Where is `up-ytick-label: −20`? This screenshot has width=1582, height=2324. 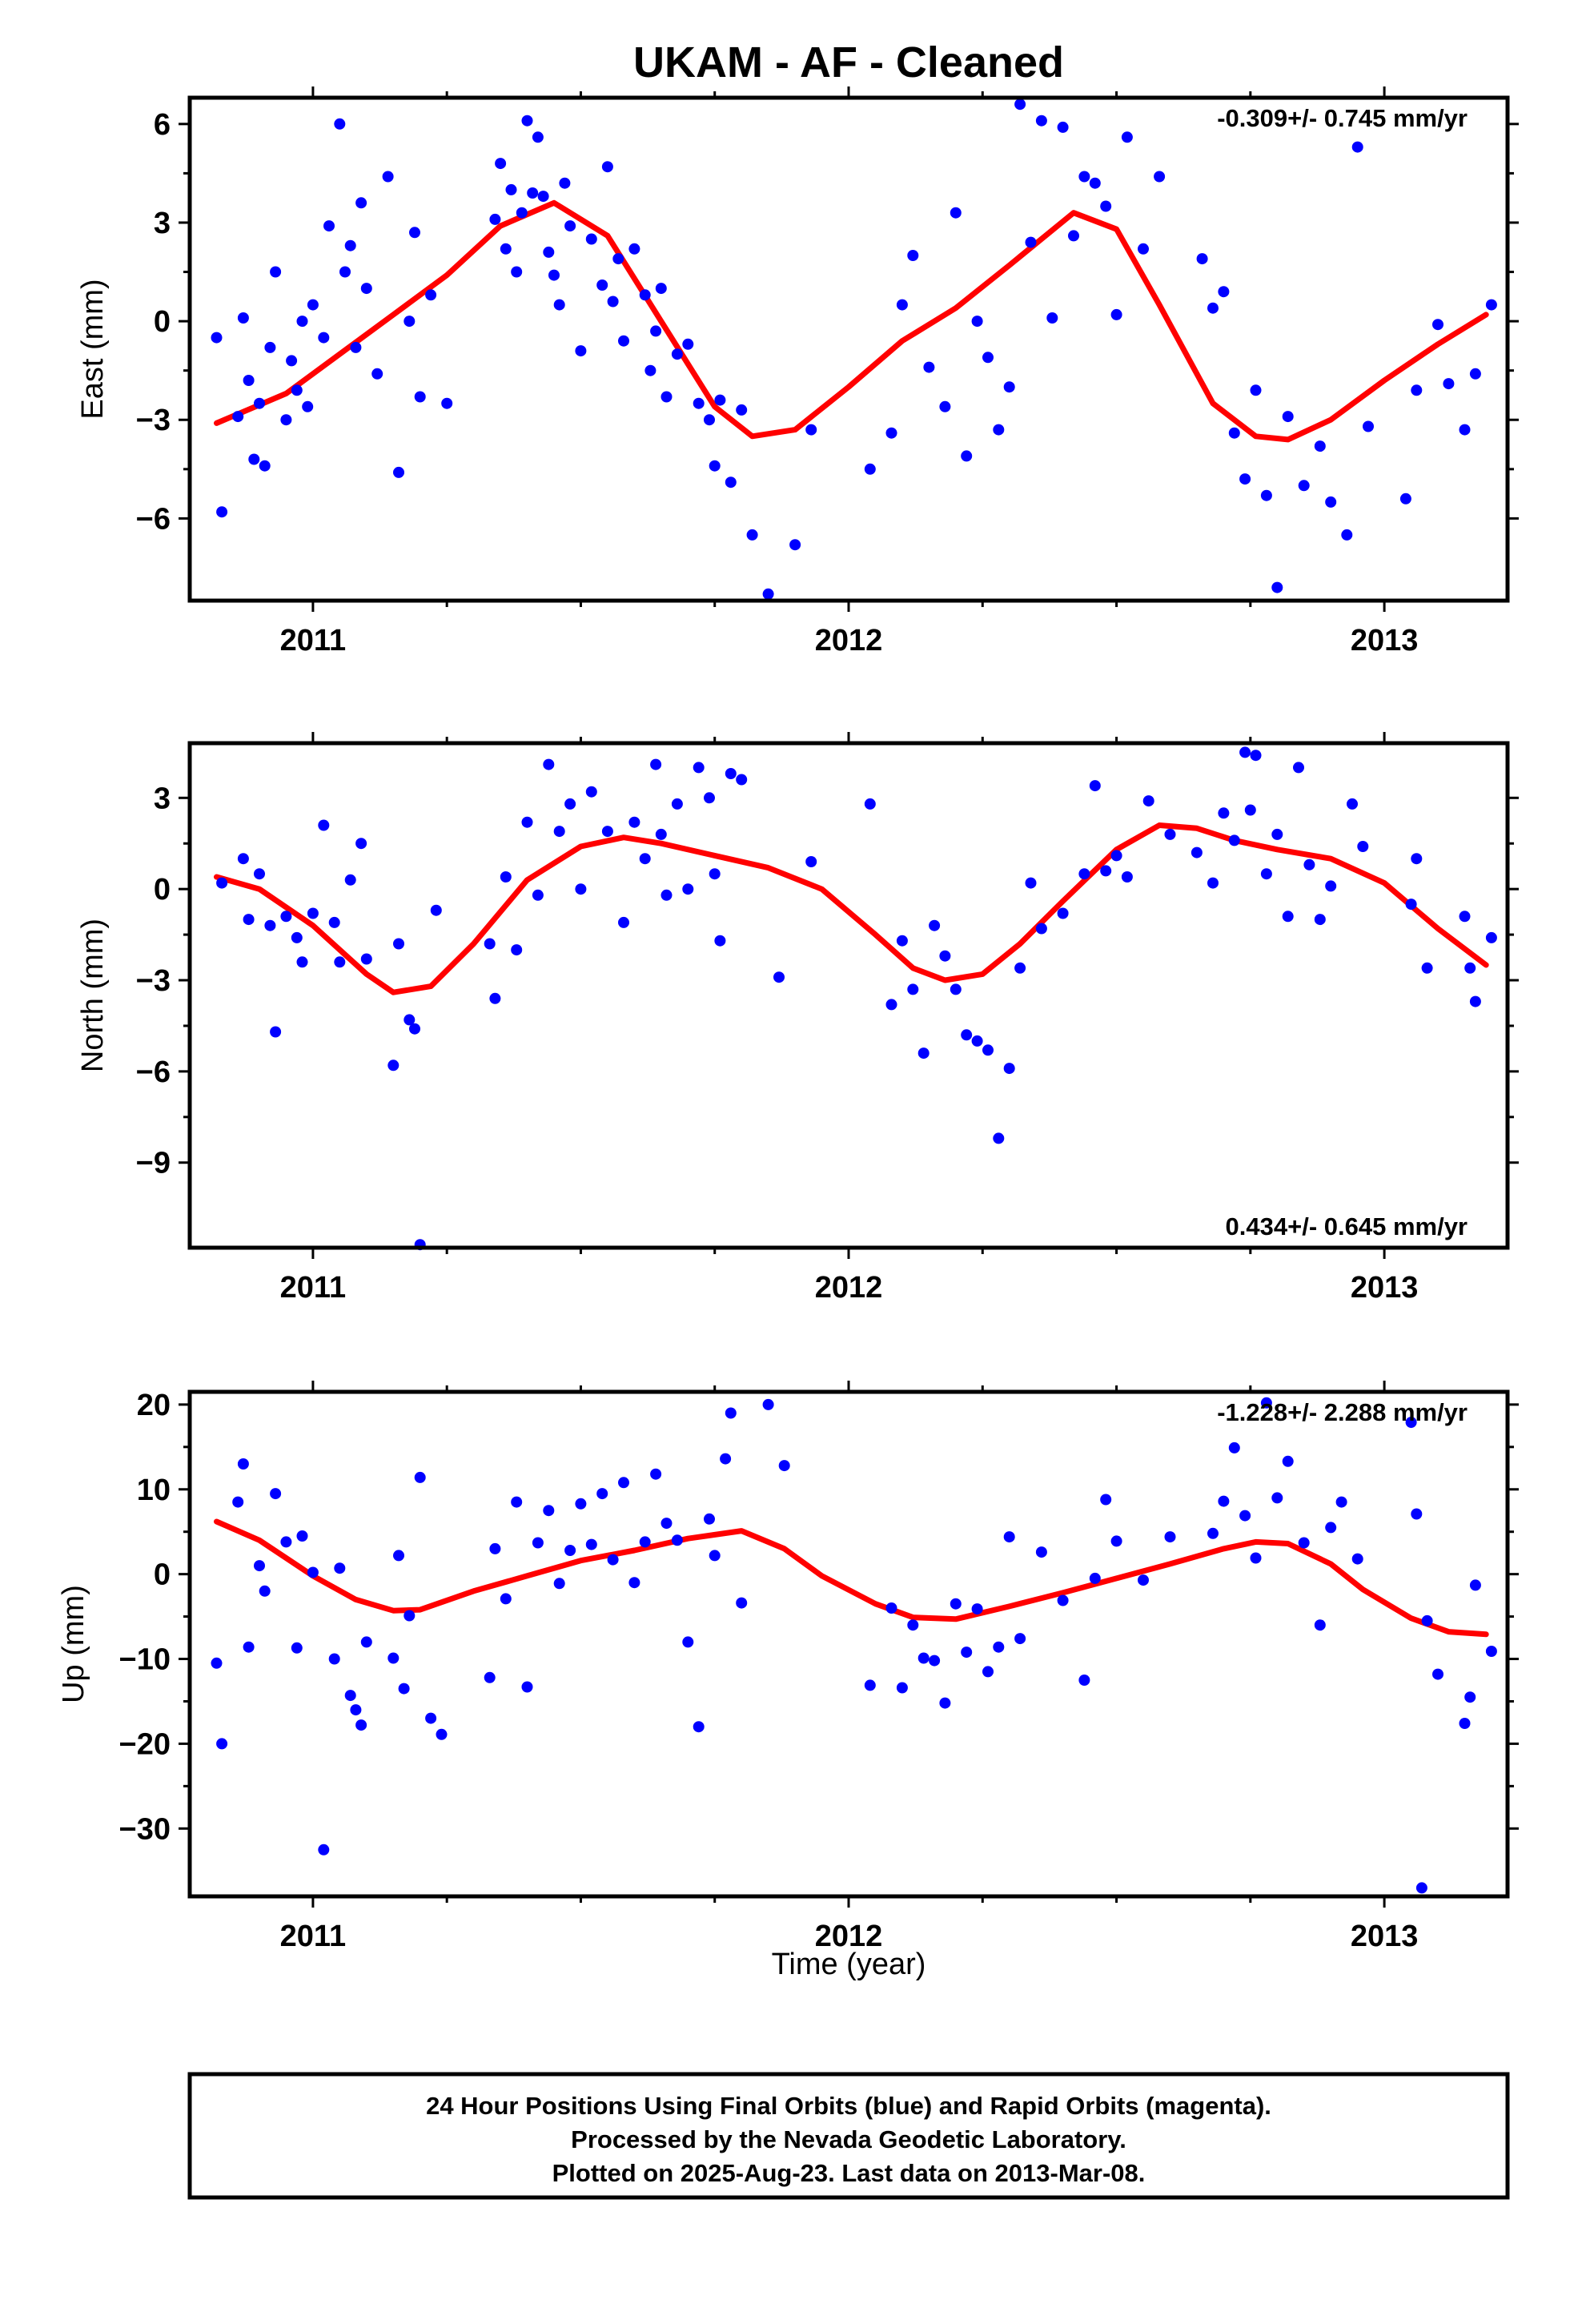 up-ytick-label: −20 is located at coordinates (145, 1744).